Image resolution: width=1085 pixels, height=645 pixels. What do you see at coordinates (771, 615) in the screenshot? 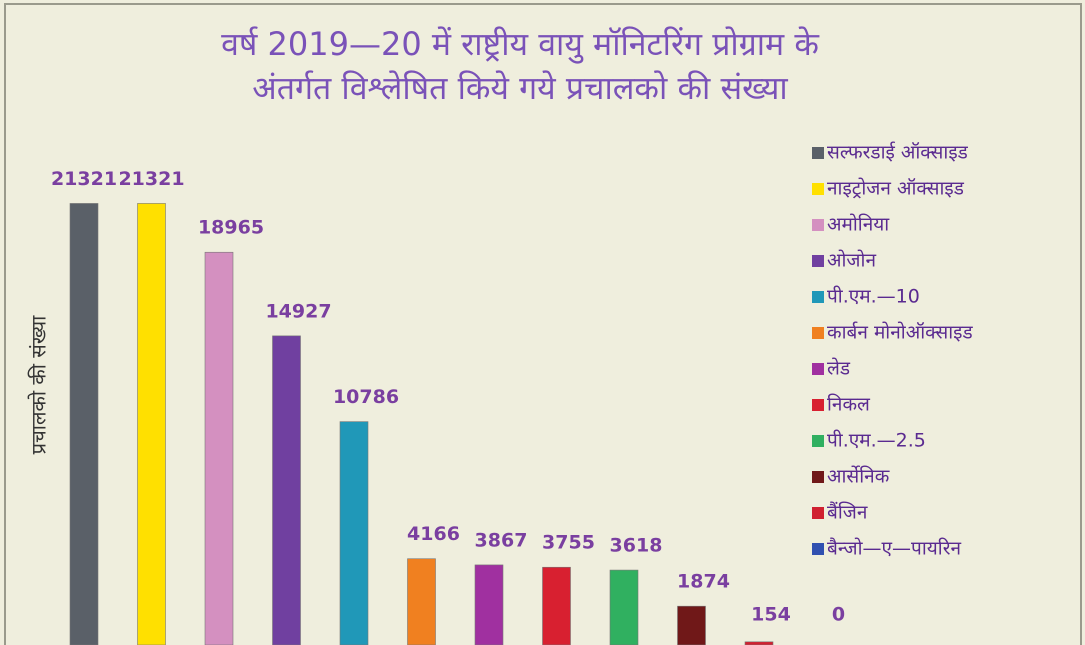
I see `value-label: 154` at bounding box center [771, 615].